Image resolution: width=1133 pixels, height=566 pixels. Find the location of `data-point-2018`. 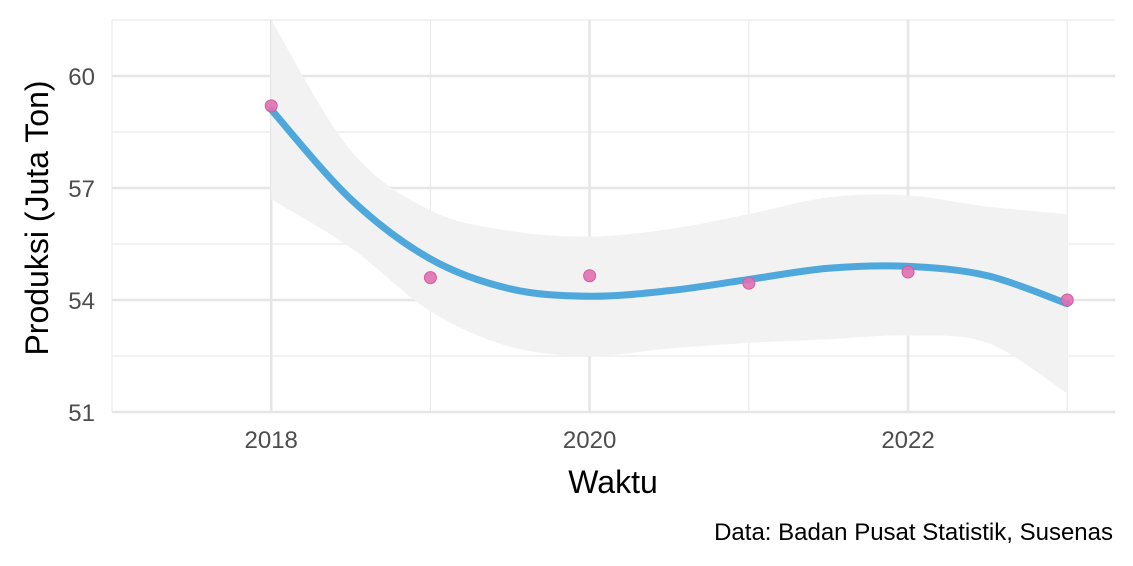

data-point-2018 is located at coordinates (271, 106).